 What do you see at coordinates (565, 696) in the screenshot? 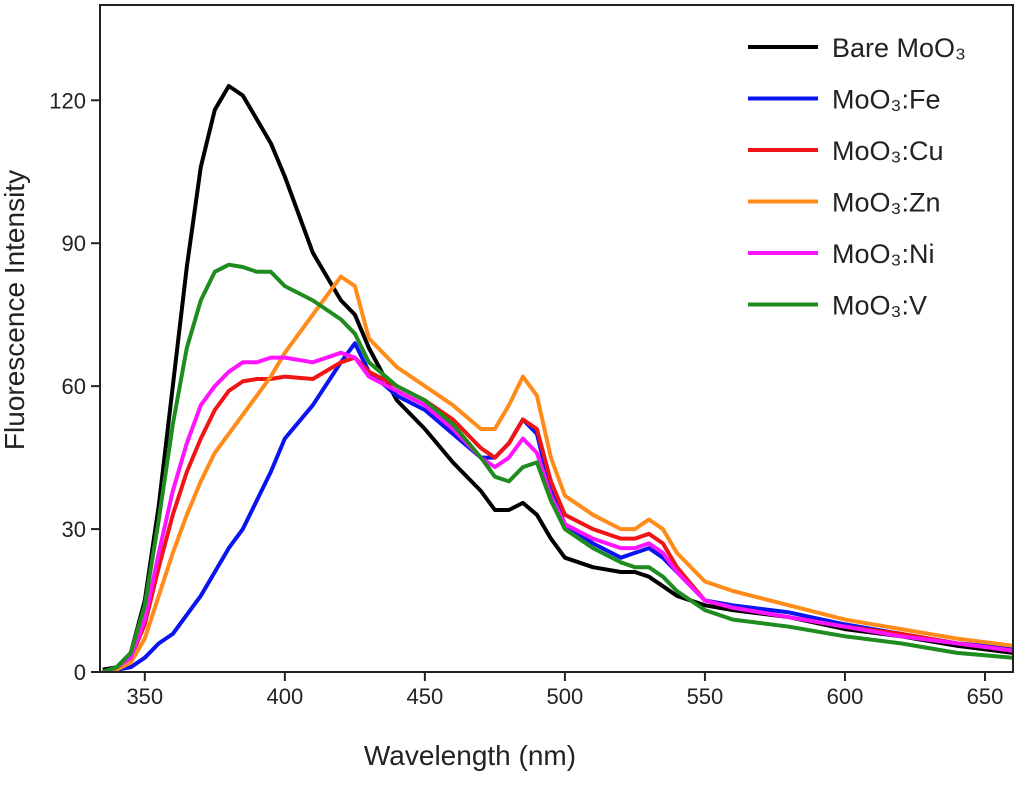
I see `x-tick-label: 500` at bounding box center [565, 696].